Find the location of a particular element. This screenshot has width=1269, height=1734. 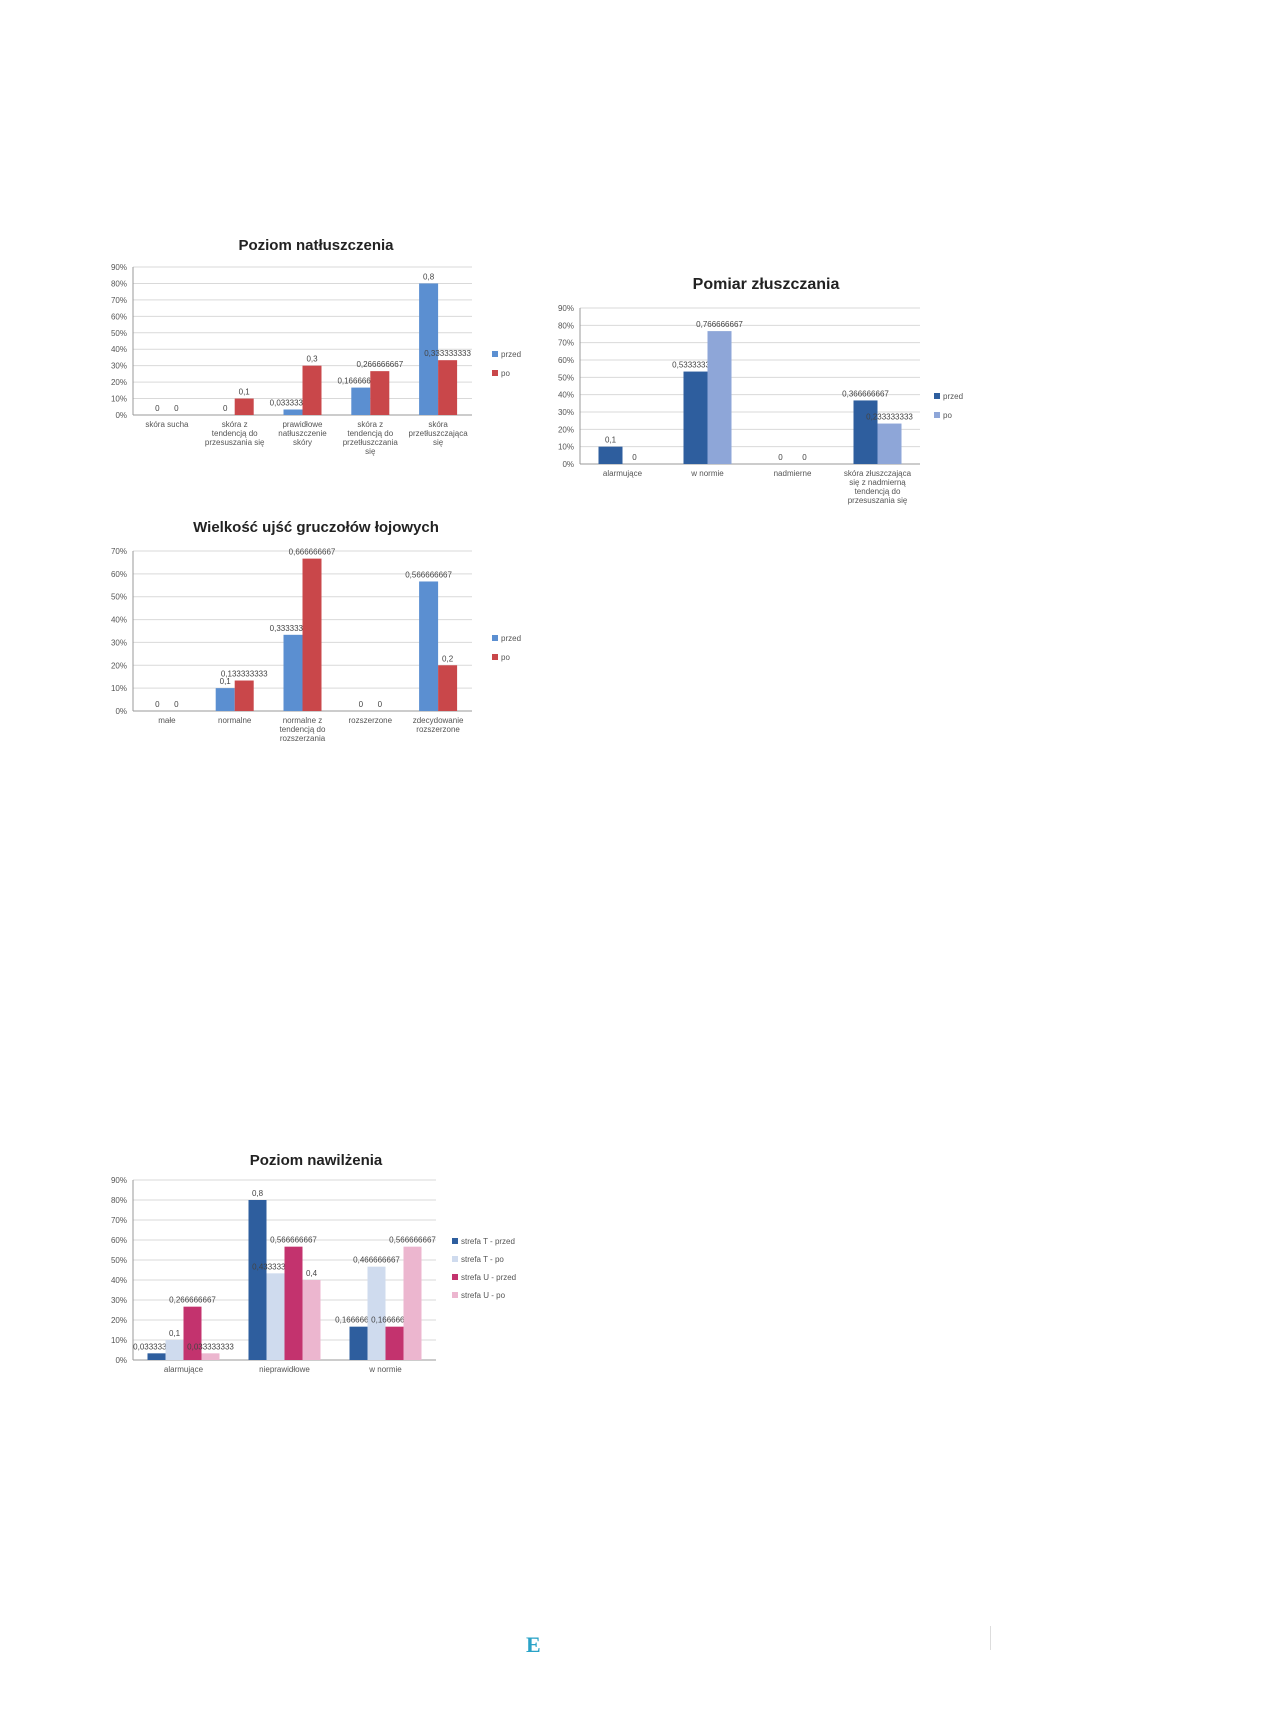

category-label: tendencją do is located at coordinates (235, 433).